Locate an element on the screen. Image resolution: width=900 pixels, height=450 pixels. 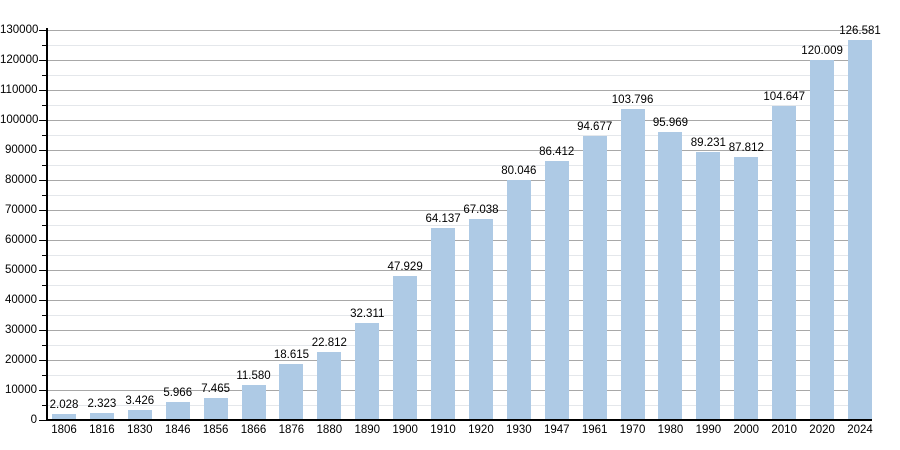
bar-value-label: 32.311 is located at coordinates (367, 314).